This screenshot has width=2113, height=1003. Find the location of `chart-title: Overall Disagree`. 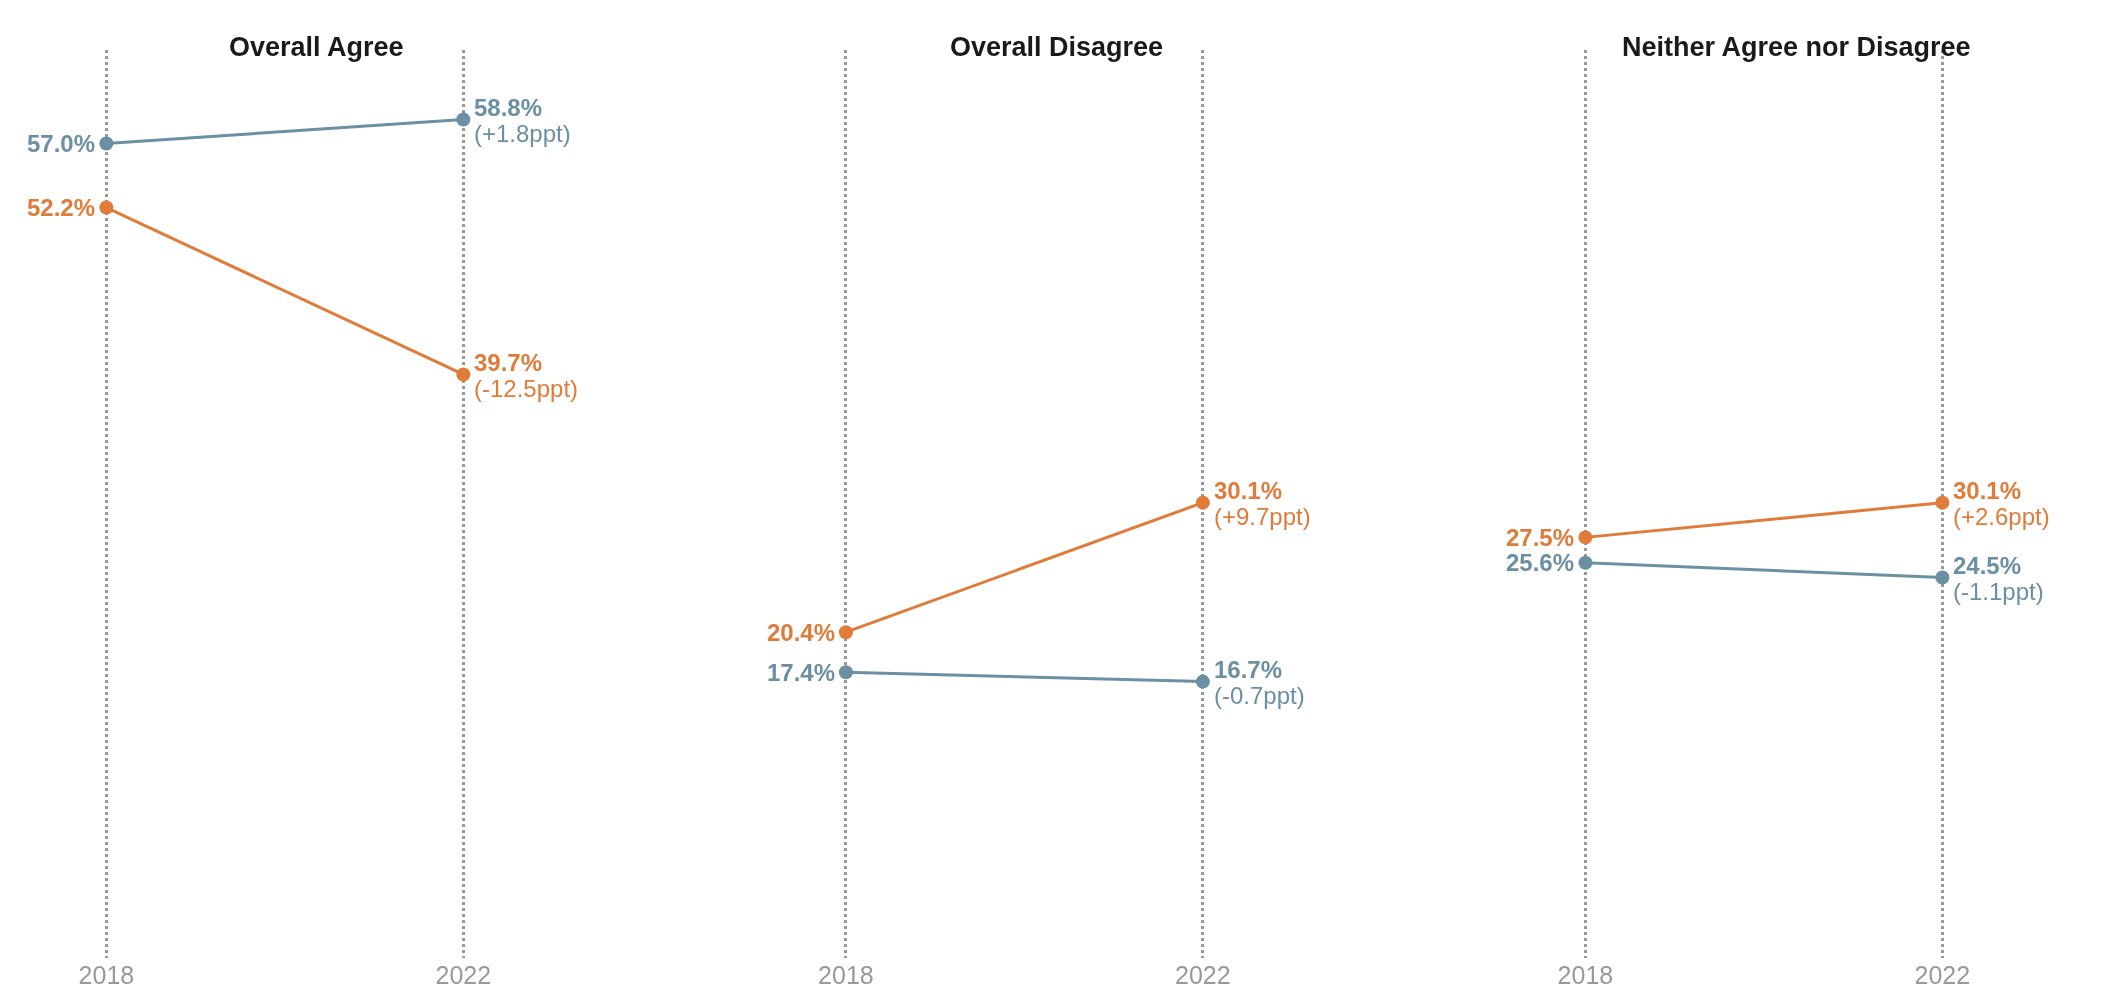

chart-title: Overall Disagree is located at coordinates (1057, 47).